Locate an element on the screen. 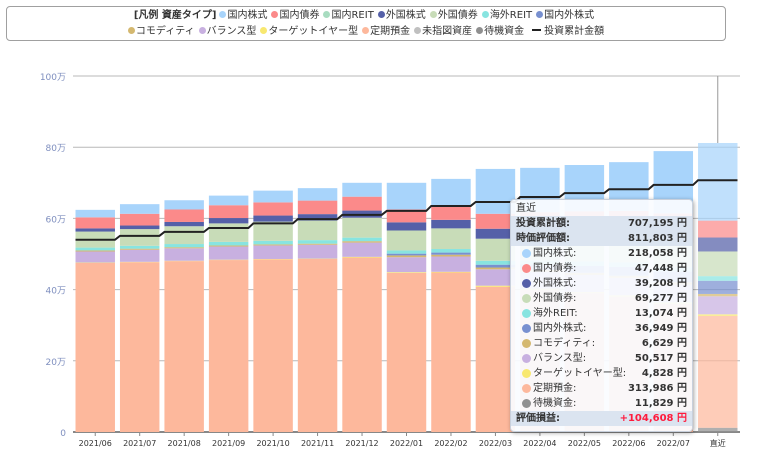  tooltip-row-label-wrap: 国内債券: is located at coordinates (546, 268).